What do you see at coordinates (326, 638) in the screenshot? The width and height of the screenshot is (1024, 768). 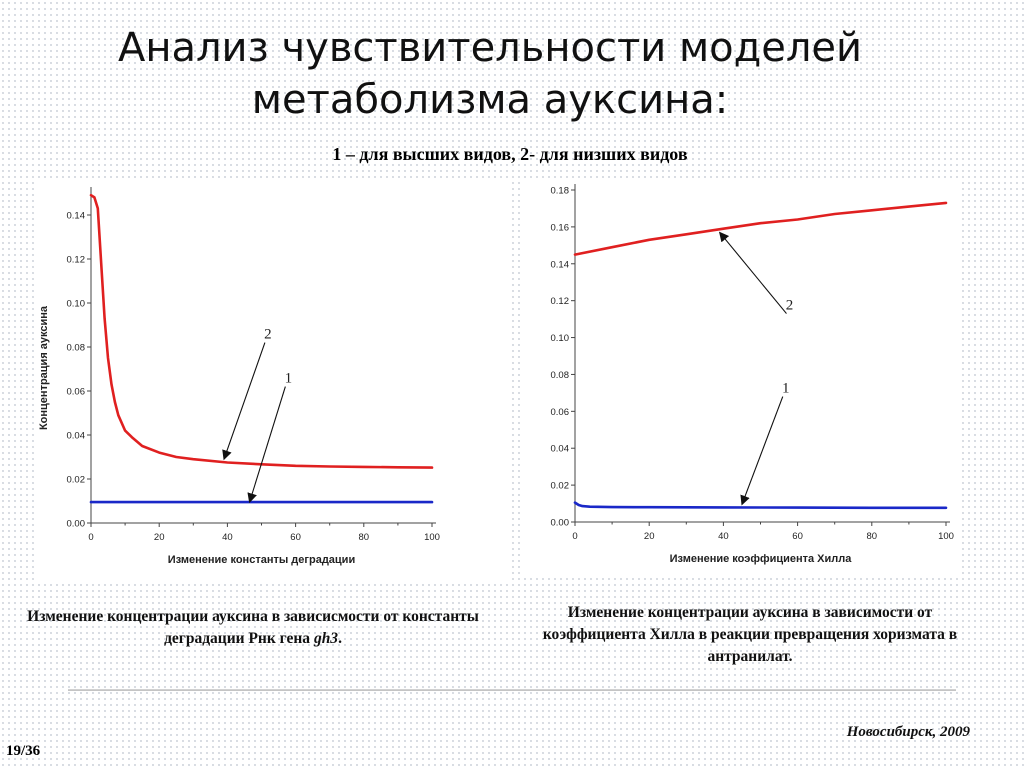 I see `caption-left-gene: gh3` at bounding box center [326, 638].